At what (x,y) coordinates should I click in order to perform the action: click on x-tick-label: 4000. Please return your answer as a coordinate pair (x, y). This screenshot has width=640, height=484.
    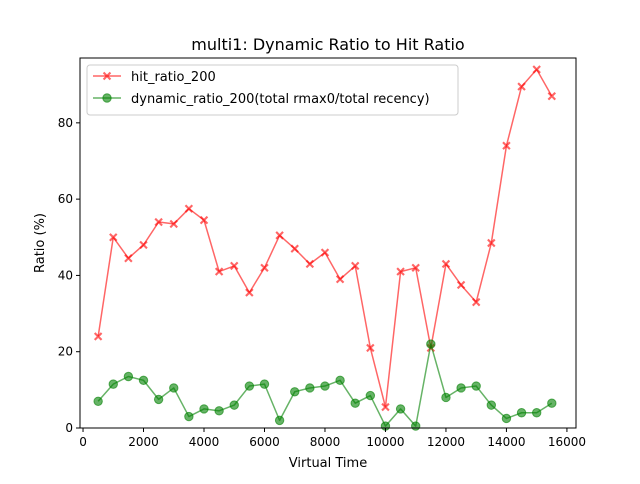
    Looking at the image, I should click on (204, 442).